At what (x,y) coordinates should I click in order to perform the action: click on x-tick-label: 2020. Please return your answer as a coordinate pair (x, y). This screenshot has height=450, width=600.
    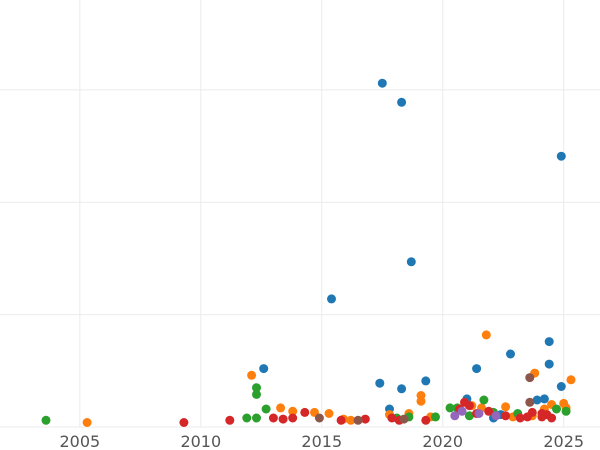
    Looking at the image, I should click on (442, 441).